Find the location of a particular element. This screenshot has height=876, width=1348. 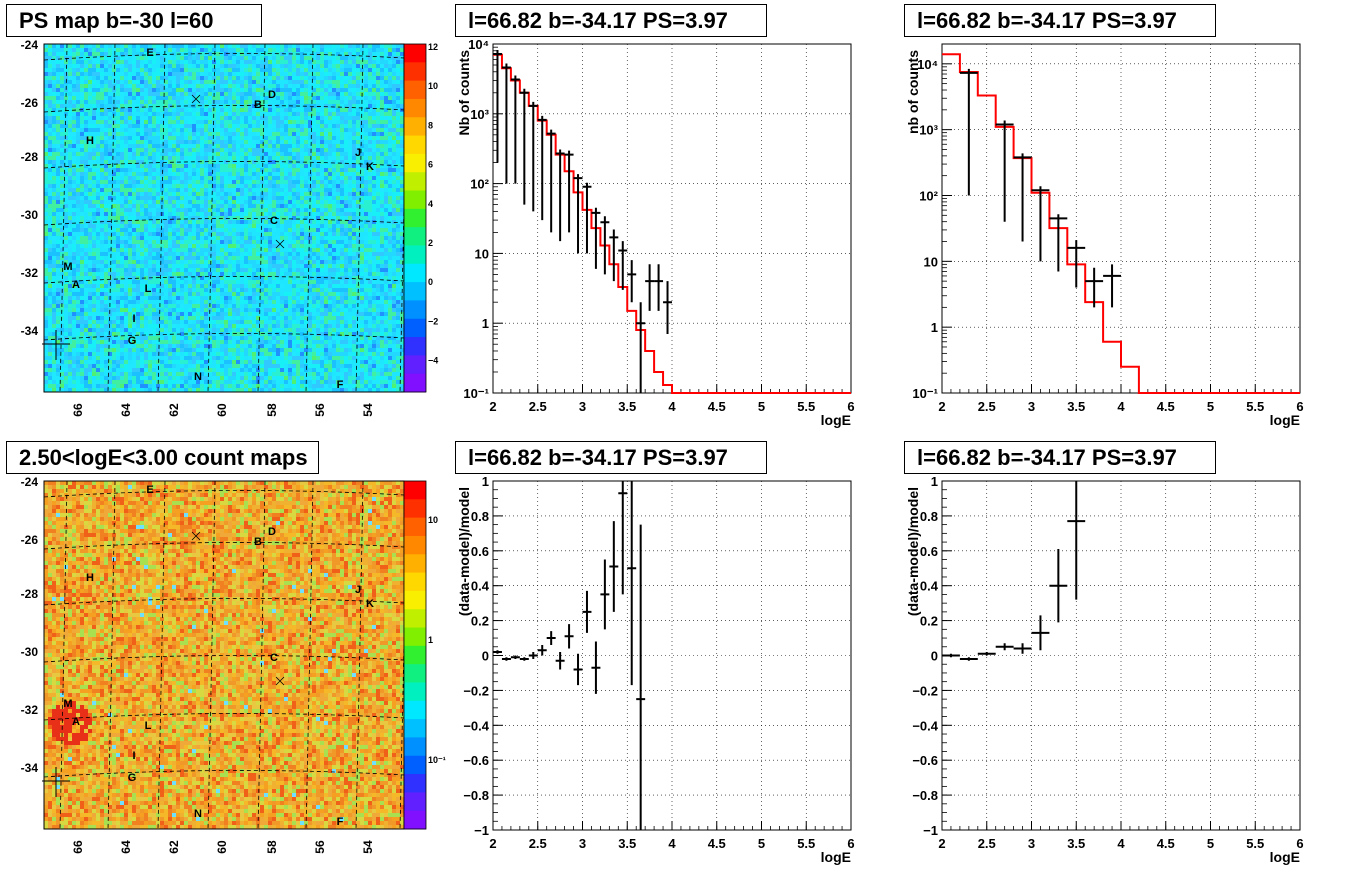

ps-source-label: C is located at coordinates (274, 221).